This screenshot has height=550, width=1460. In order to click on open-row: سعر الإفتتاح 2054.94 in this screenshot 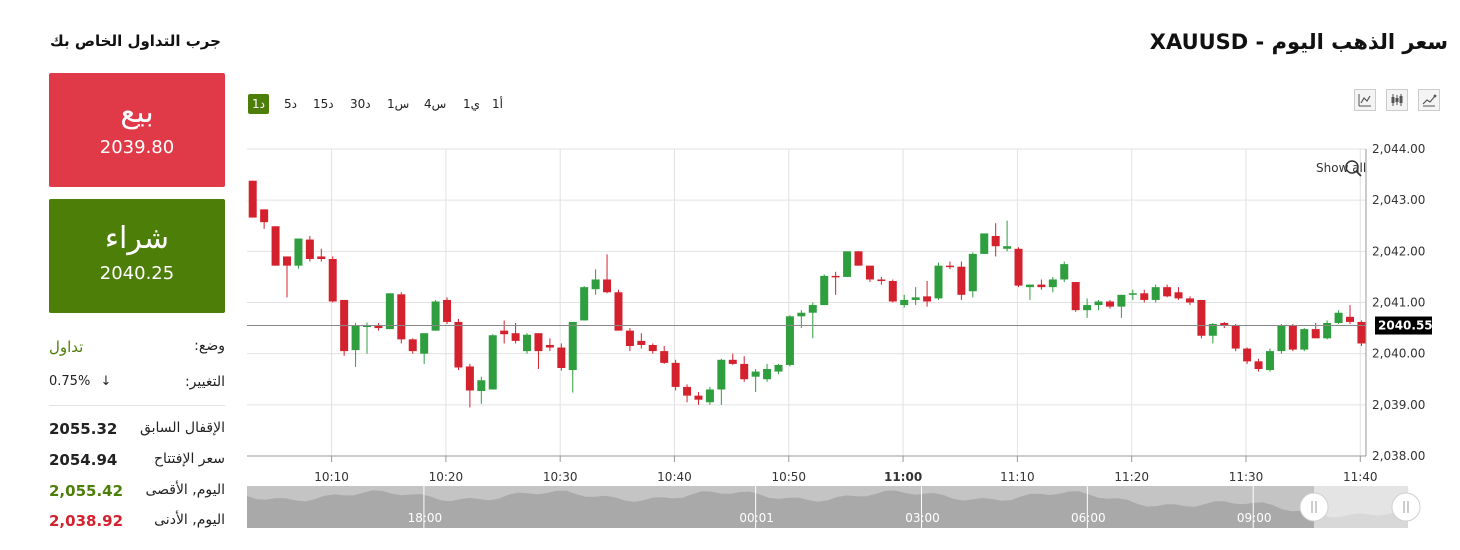, I will do `click(137, 462)`.